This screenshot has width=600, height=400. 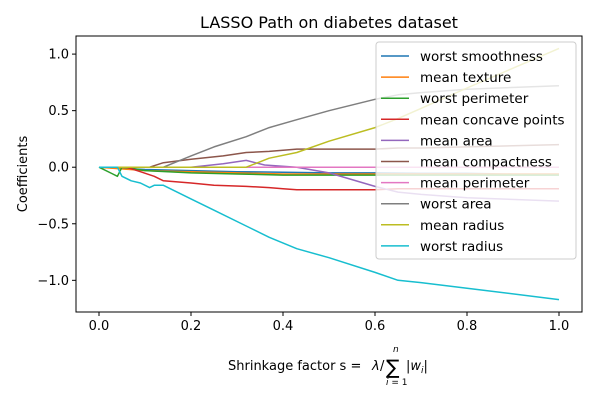 What do you see at coordinates (475, 184) in the screenshot?
I see `legend-label: mean perimeter` at bounding box center [475, 184].